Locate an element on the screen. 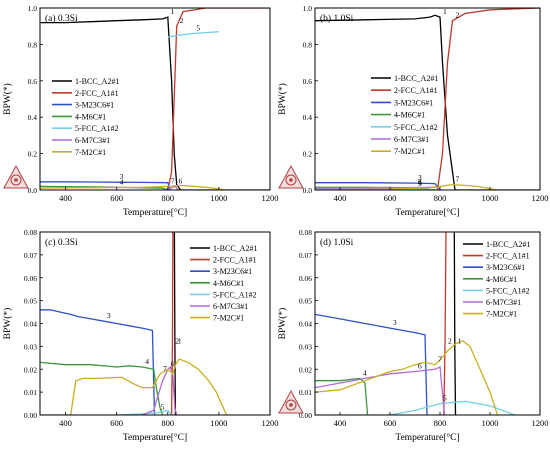  y-tick-label: 0.08 is located at coordinates (30, 232).